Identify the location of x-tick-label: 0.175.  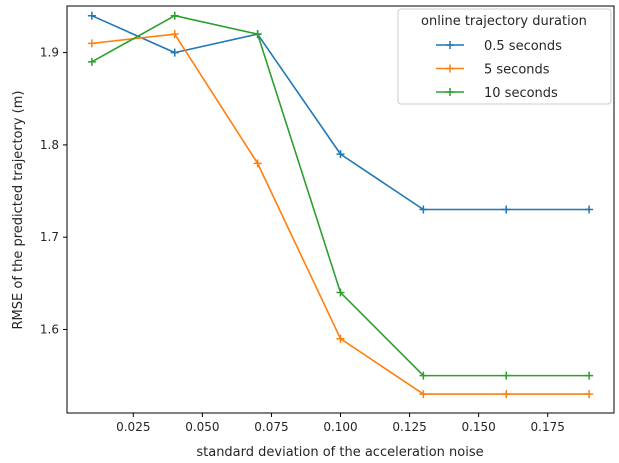
(548, 427).